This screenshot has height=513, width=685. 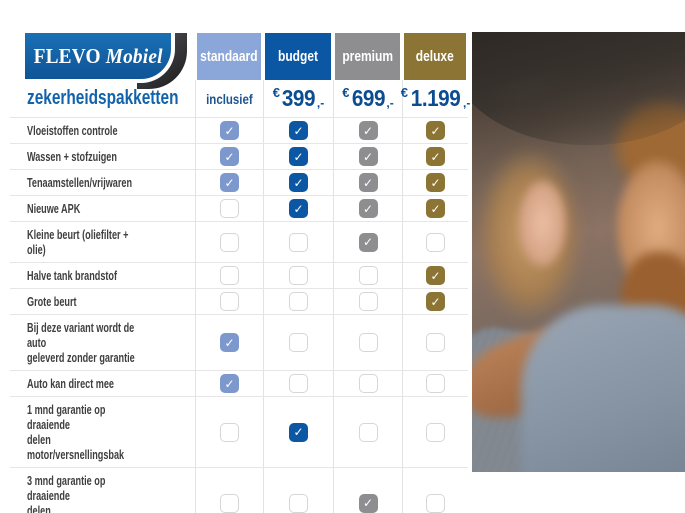 What do you see at coordinates (229, 98) in the screenshot?
I see `price-cell-standaard: inclusief` at bounding box center [229, 98].